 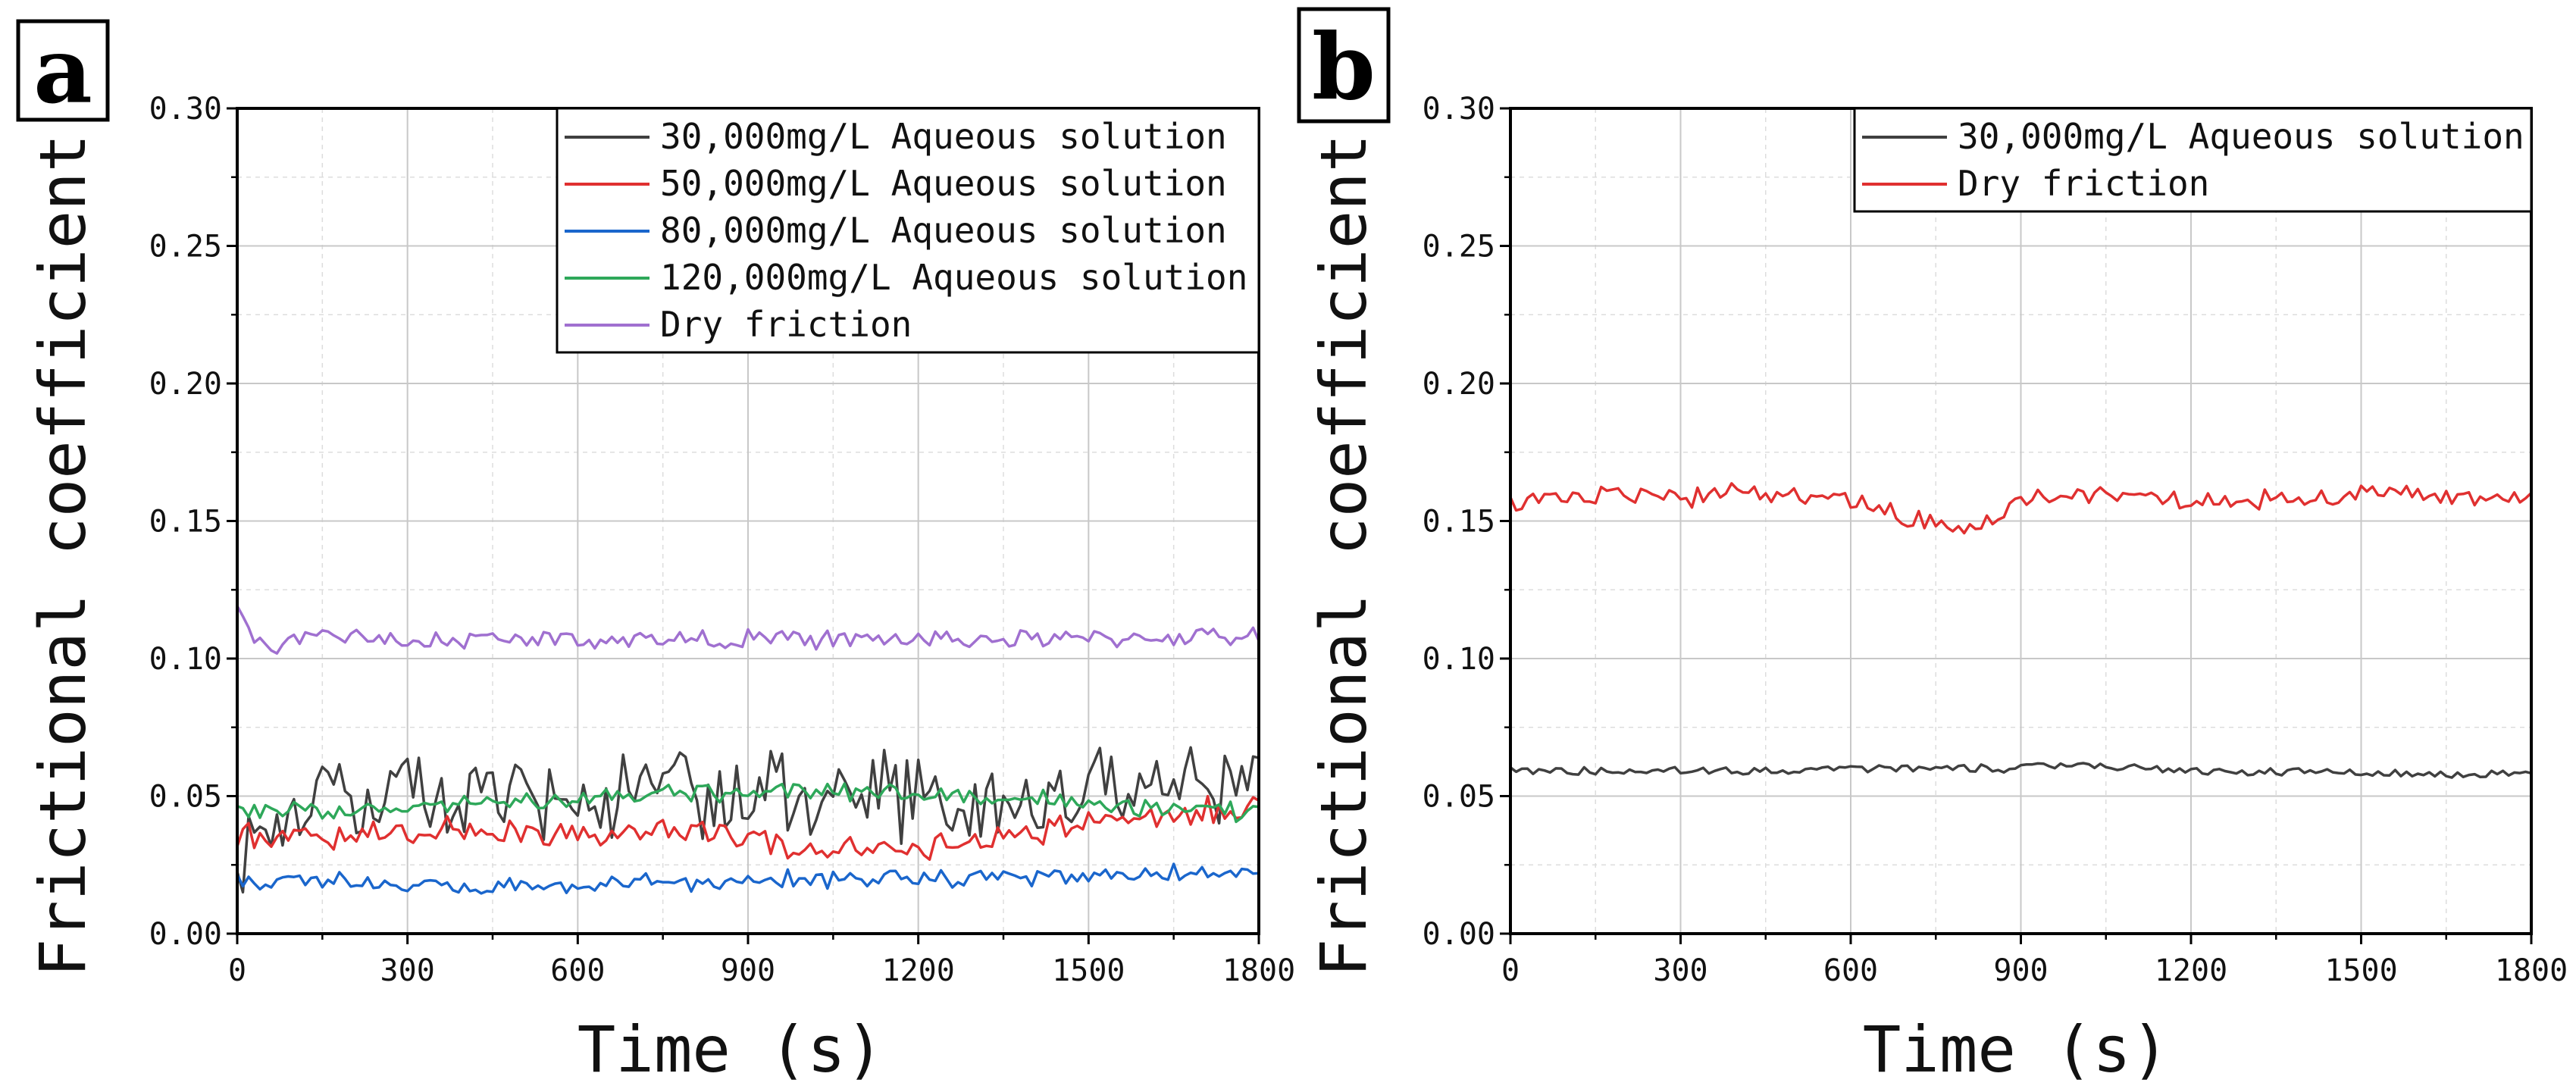 I want to click on legend-entry: 120,000mg/L Aqueous solution, so click(x=954, y=277).